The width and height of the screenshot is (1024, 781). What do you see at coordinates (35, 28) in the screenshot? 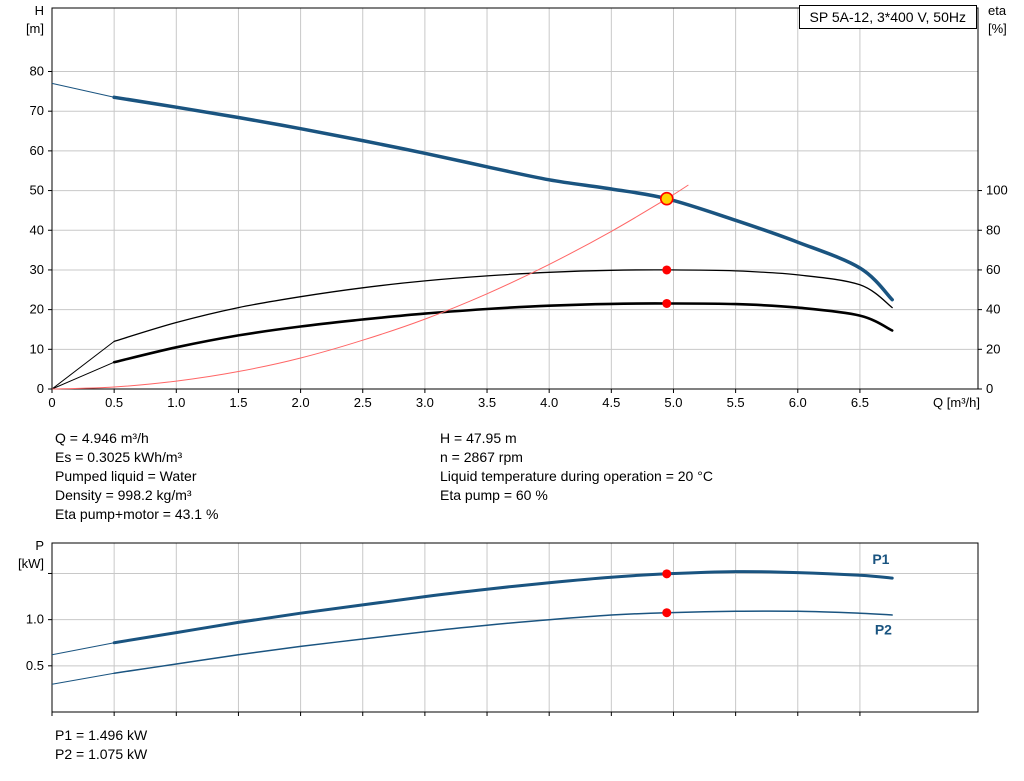
I see `svg-text: [m]` at bounding box center [35, 28].